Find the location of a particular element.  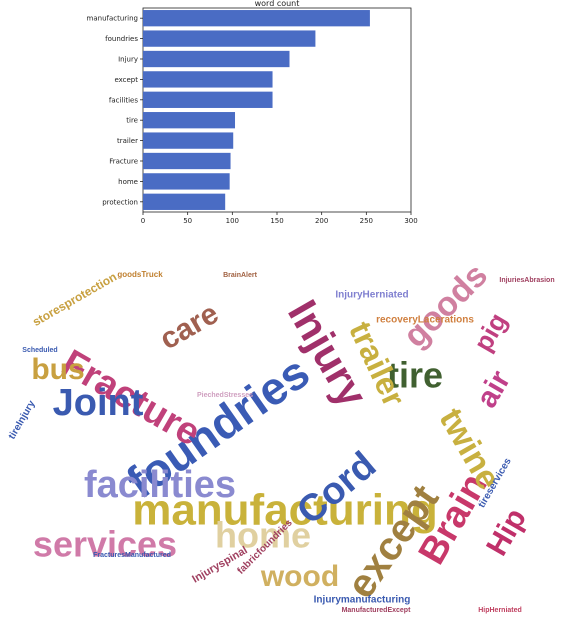

cloud-word: FracturesManufactured is located at coordinates (132, 555).